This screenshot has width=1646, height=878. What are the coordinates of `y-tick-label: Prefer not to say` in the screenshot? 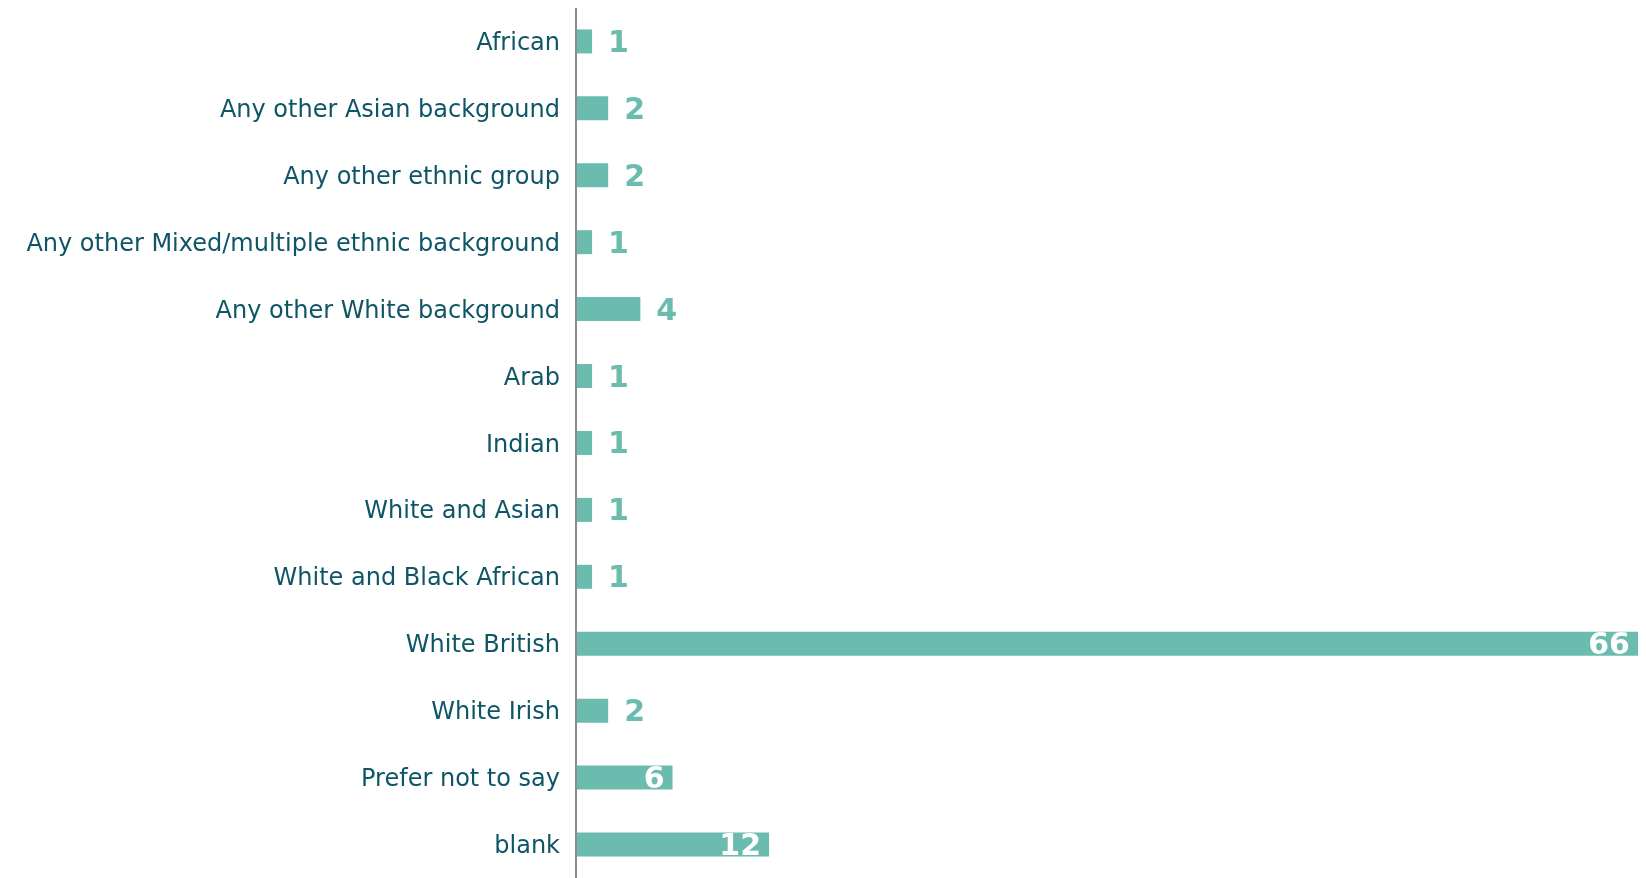 It's located at (460, 778).